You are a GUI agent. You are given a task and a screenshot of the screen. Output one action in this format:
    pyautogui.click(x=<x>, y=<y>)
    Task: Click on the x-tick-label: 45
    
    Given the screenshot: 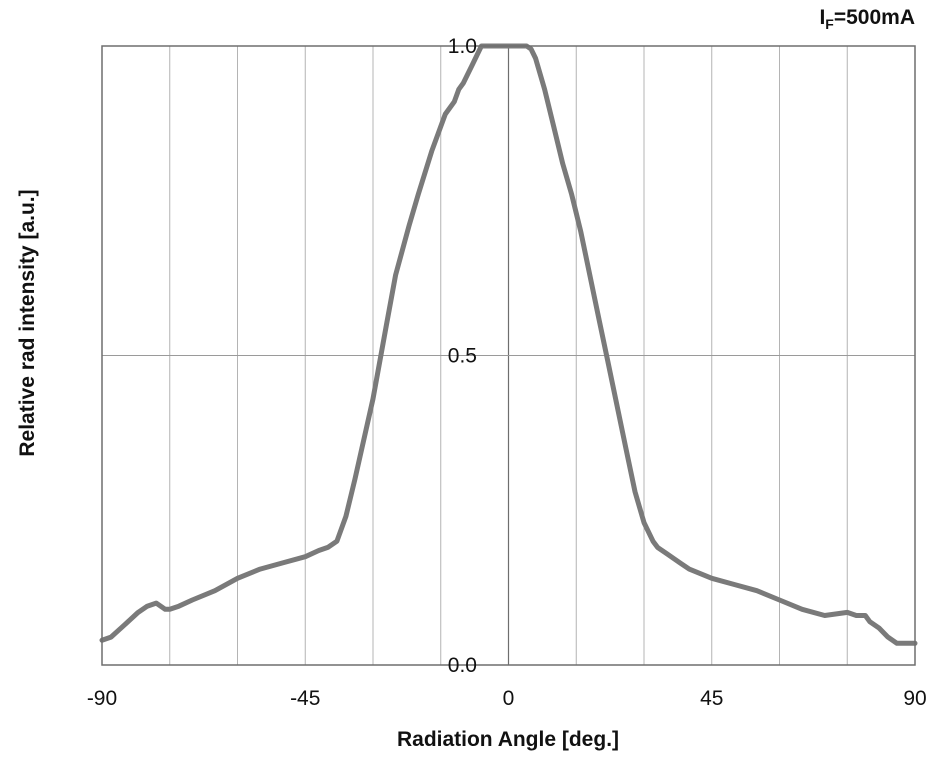 What is the action you would take?
    pyautogui.click(x=711, y=698)
    